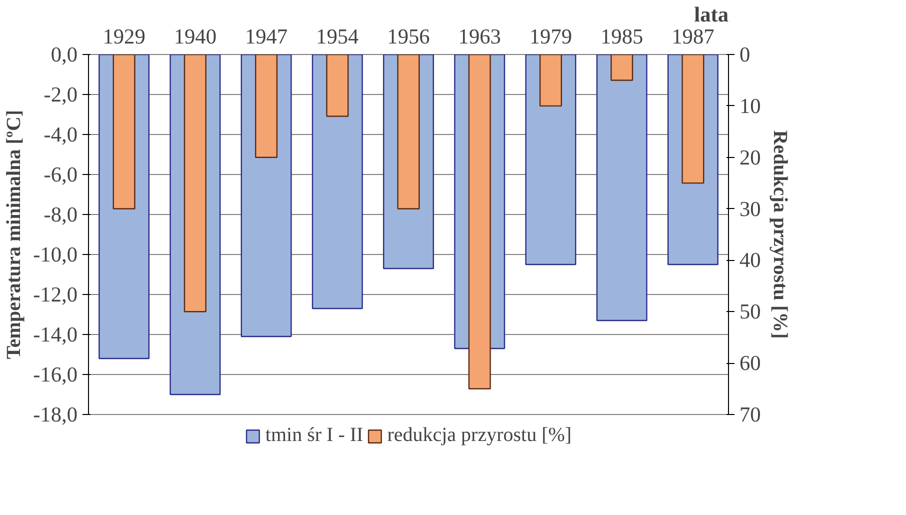 Image resolution: width=906 pixels, height=515 pixels. I want to click on y-tick-label: -10,0, so click(55, 254).